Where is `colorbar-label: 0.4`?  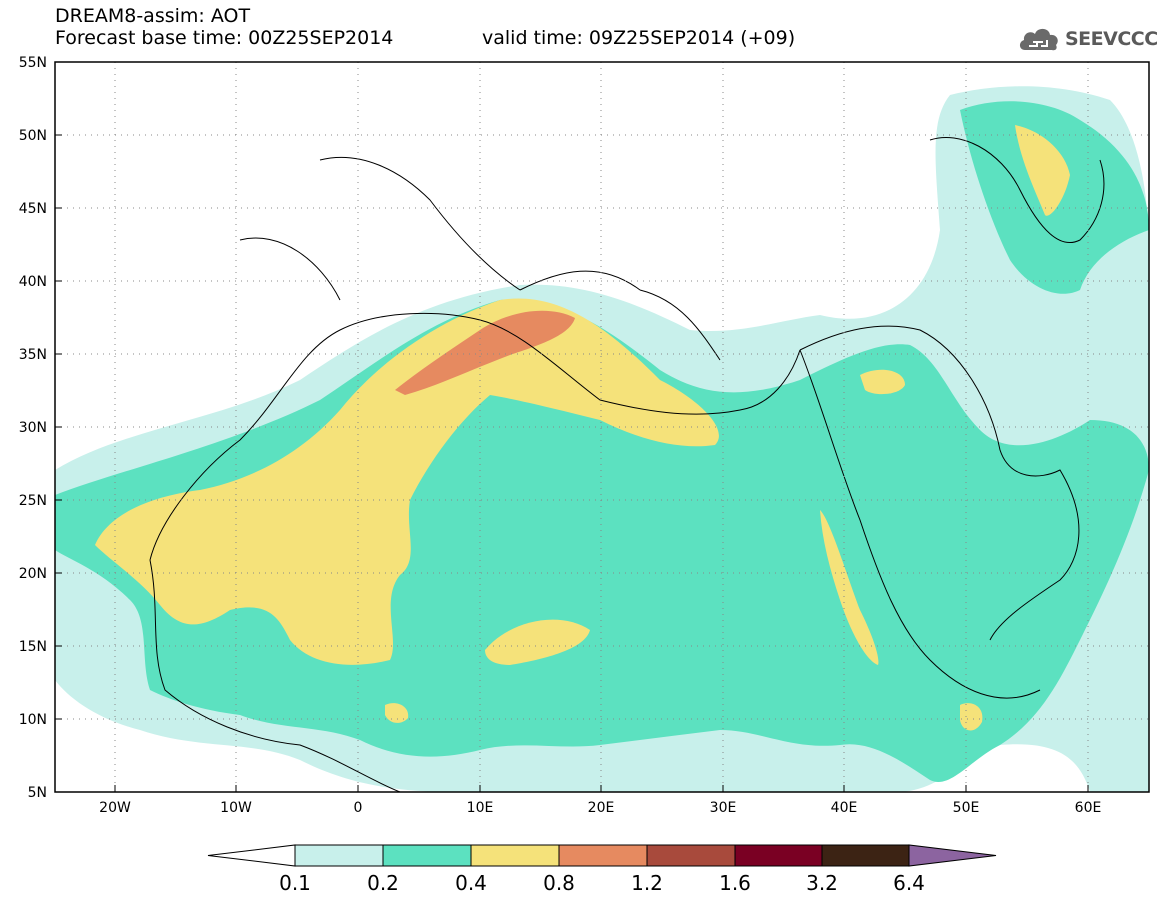 colorbar-label: 0.4 is located at coordinates (471, 883).